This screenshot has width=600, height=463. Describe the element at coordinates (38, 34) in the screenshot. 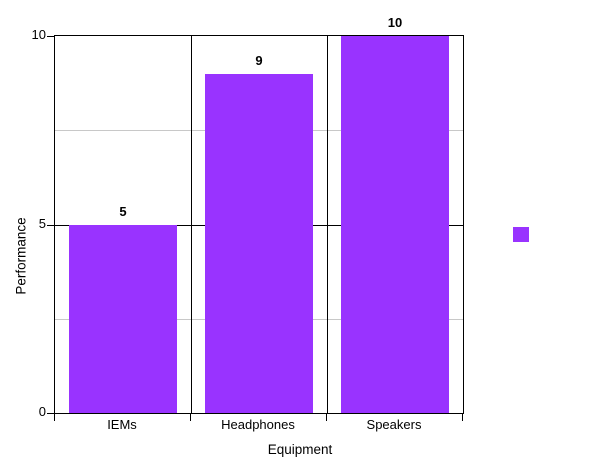

I see `y-tick-label: 10` at that location.